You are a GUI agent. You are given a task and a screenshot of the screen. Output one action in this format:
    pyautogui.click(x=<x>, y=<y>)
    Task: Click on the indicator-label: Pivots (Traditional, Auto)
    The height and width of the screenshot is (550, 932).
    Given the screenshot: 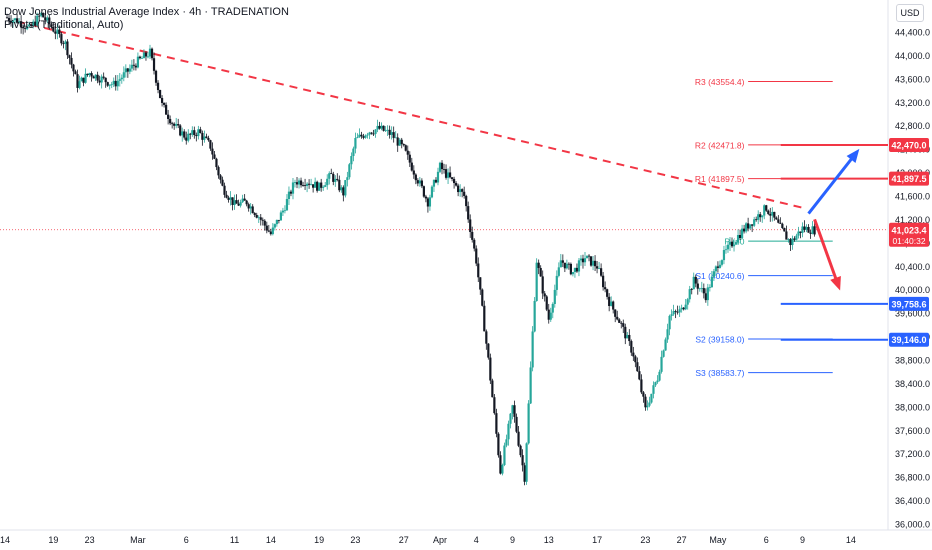 What is the action you would take?
    pyautogui.click(x=64, y=25)
    